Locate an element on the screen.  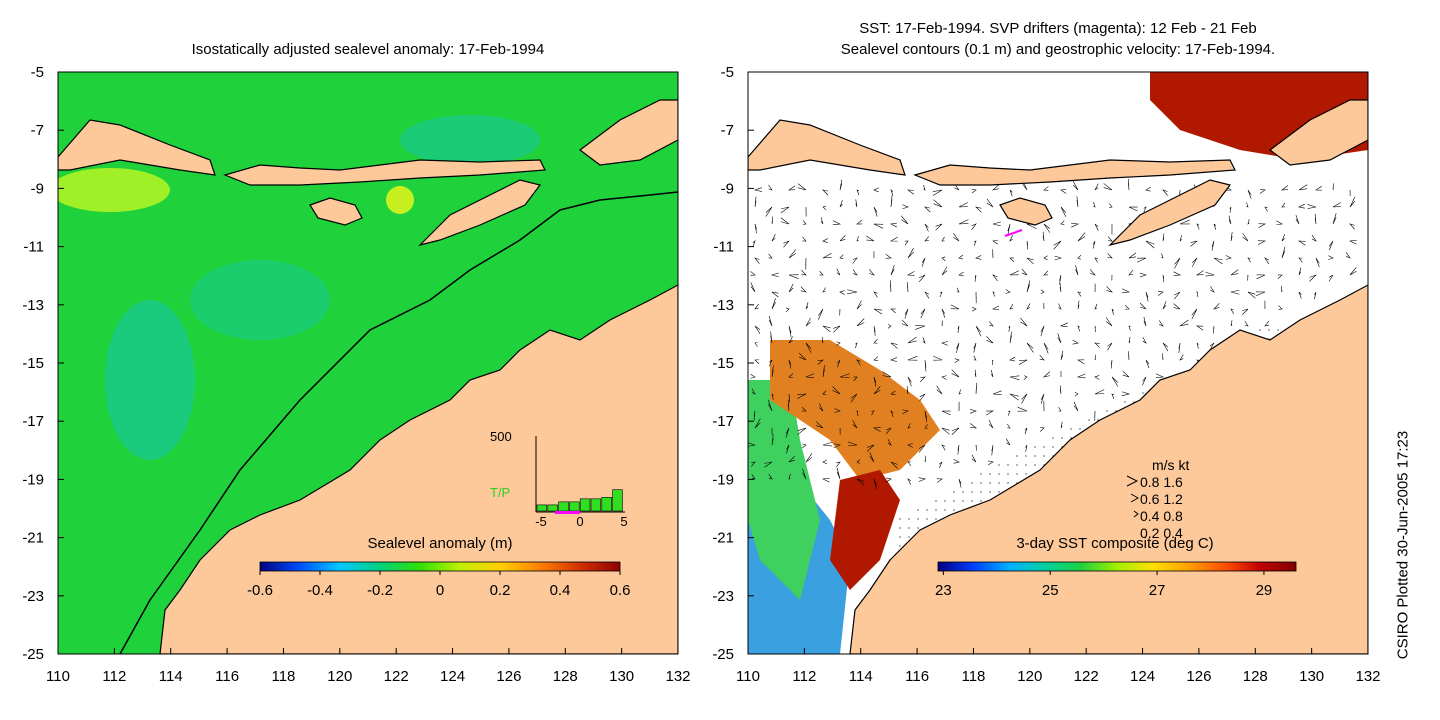
high-anomaly-patch is located at coordinates (114, 190).